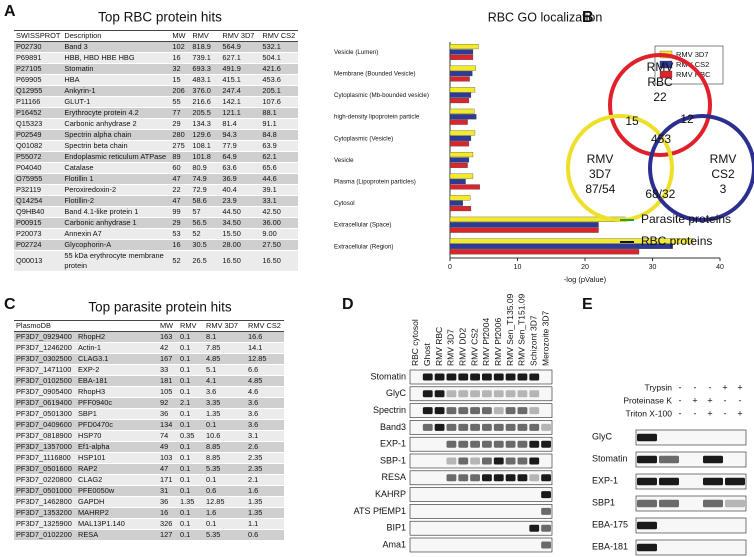  I want to click on column-header: RMV 3D7, so click(225, 326).